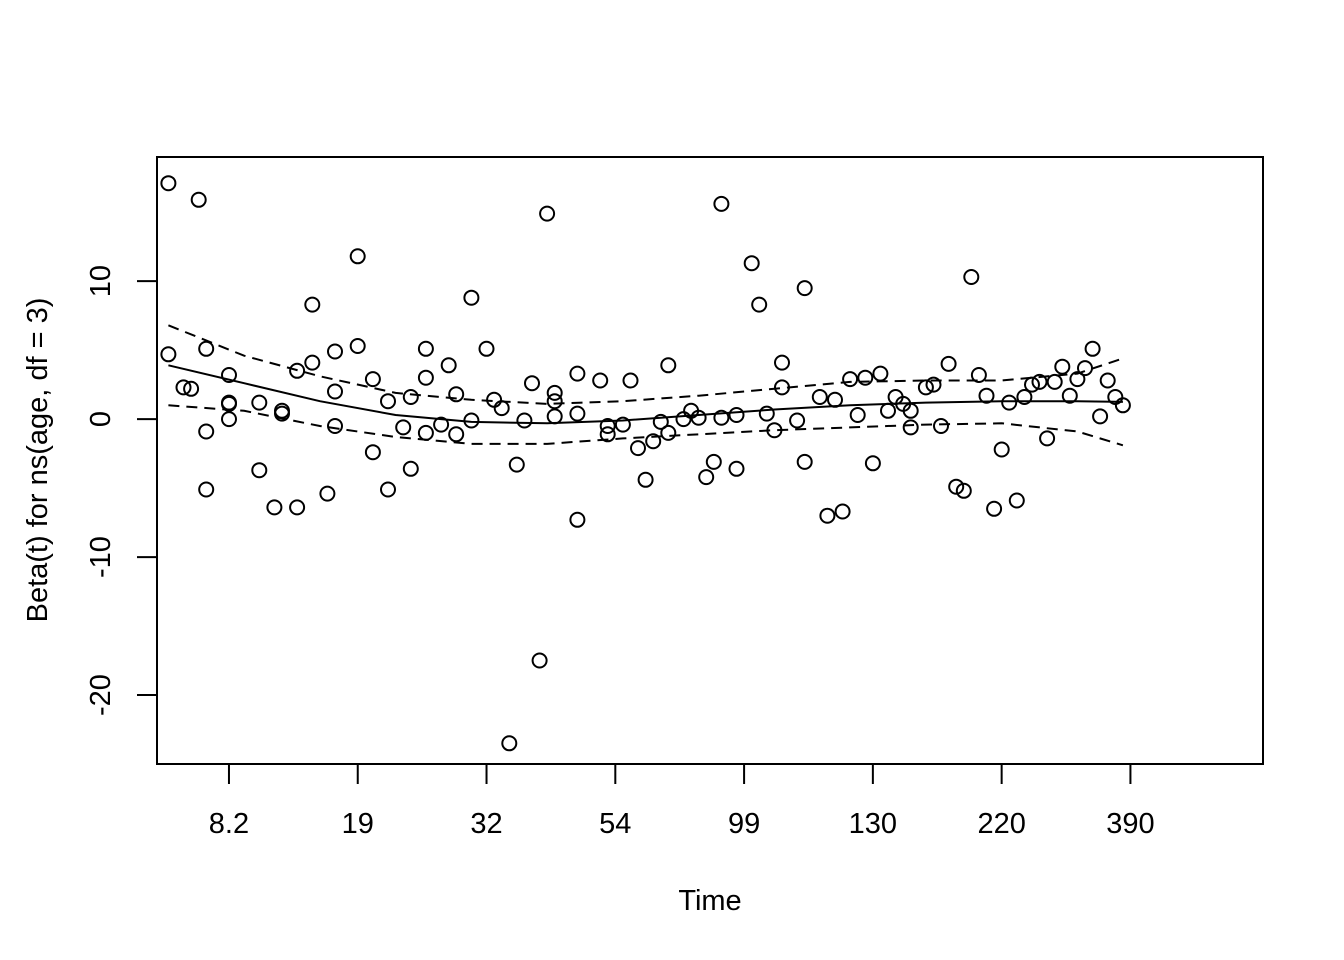  Describe the element at coordinates (101, 419) in the screenshot. I see `y-tick-label: 0` at that location.